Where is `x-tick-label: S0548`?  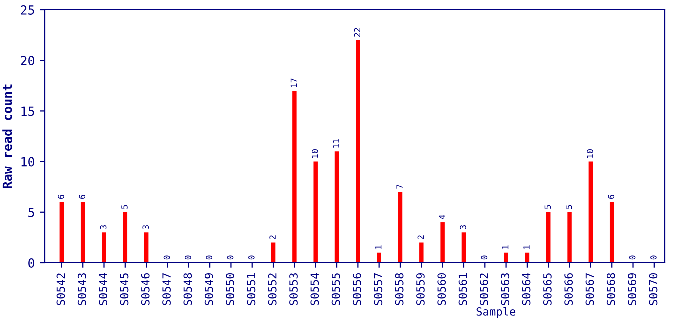 x-tick-label: S0548 is located at coordinates (188, 289).